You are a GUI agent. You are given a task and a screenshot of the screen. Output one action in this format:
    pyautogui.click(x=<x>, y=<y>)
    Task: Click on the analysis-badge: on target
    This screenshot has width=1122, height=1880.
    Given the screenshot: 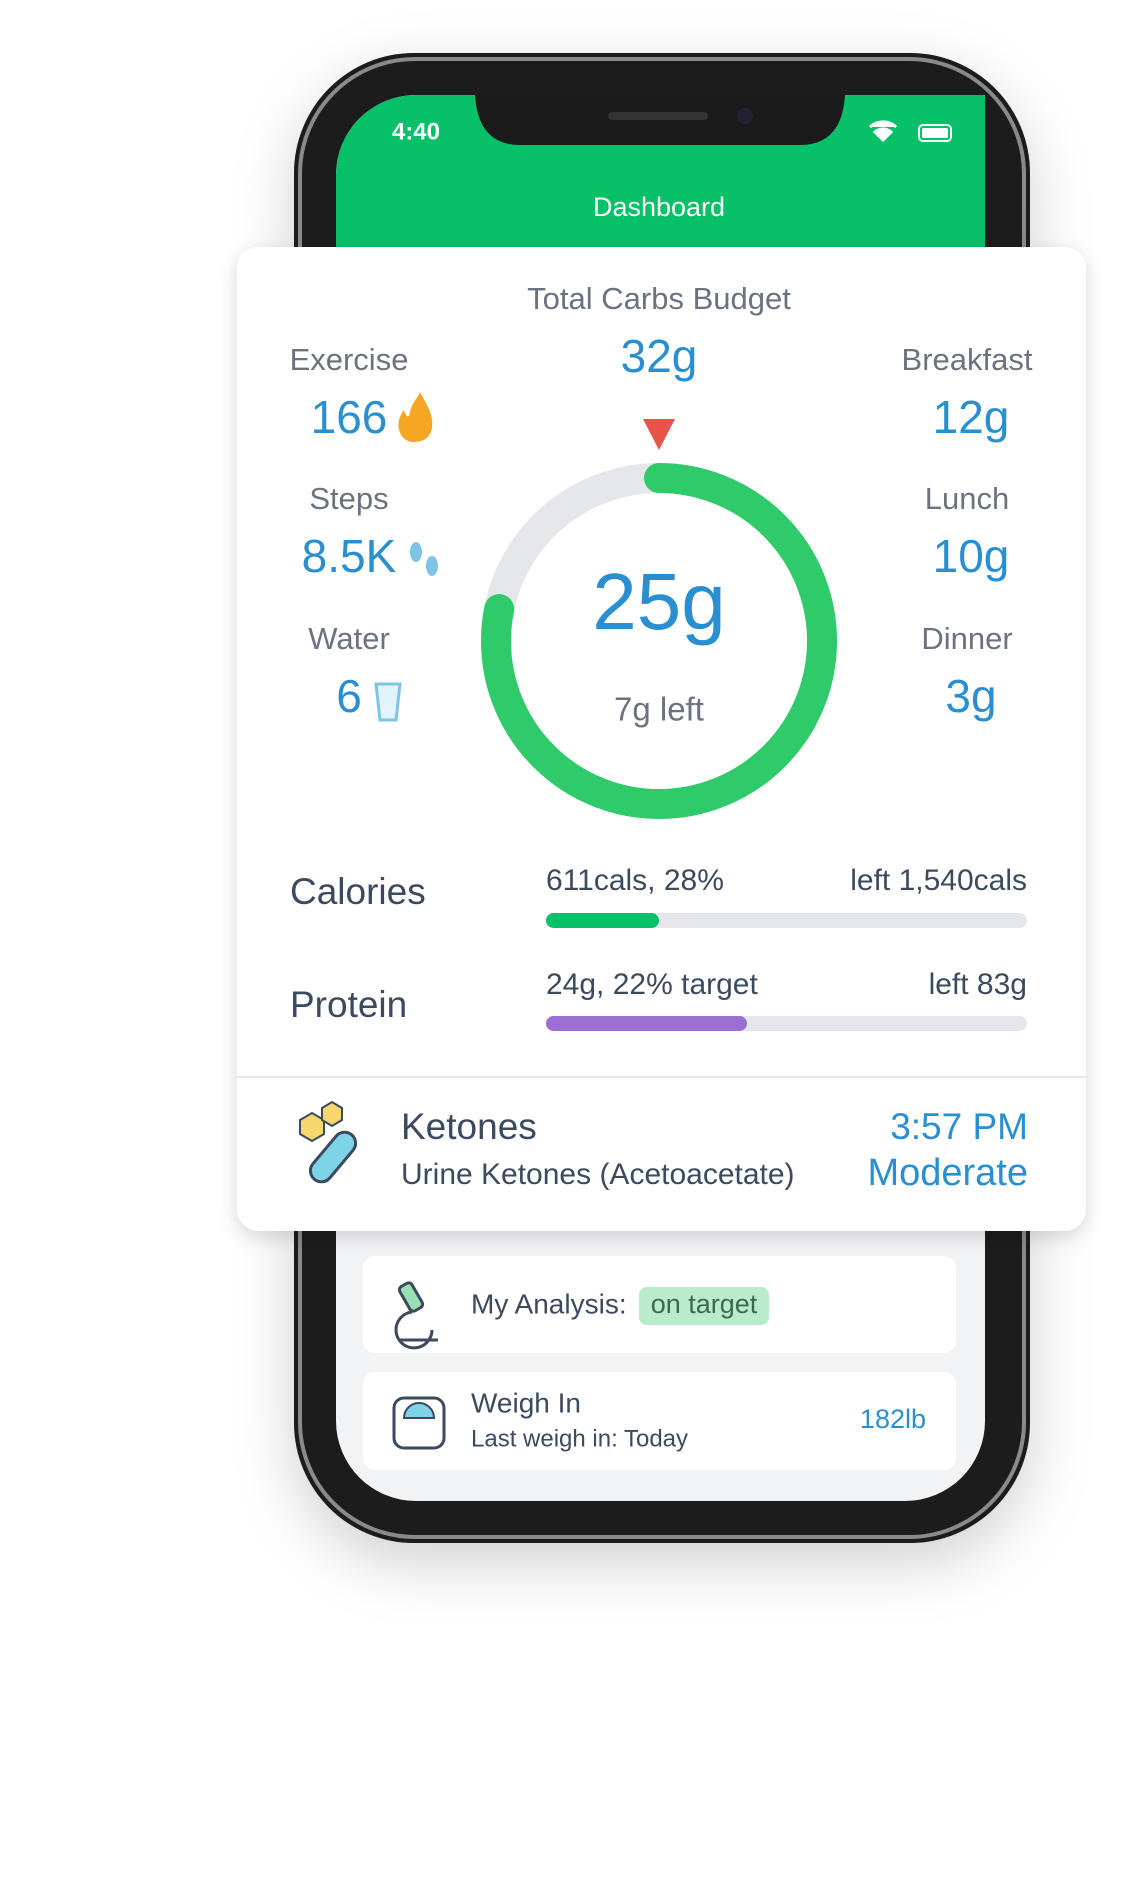 What is the action you would take?
    pyautogui.click(x=704, y=1304)
    